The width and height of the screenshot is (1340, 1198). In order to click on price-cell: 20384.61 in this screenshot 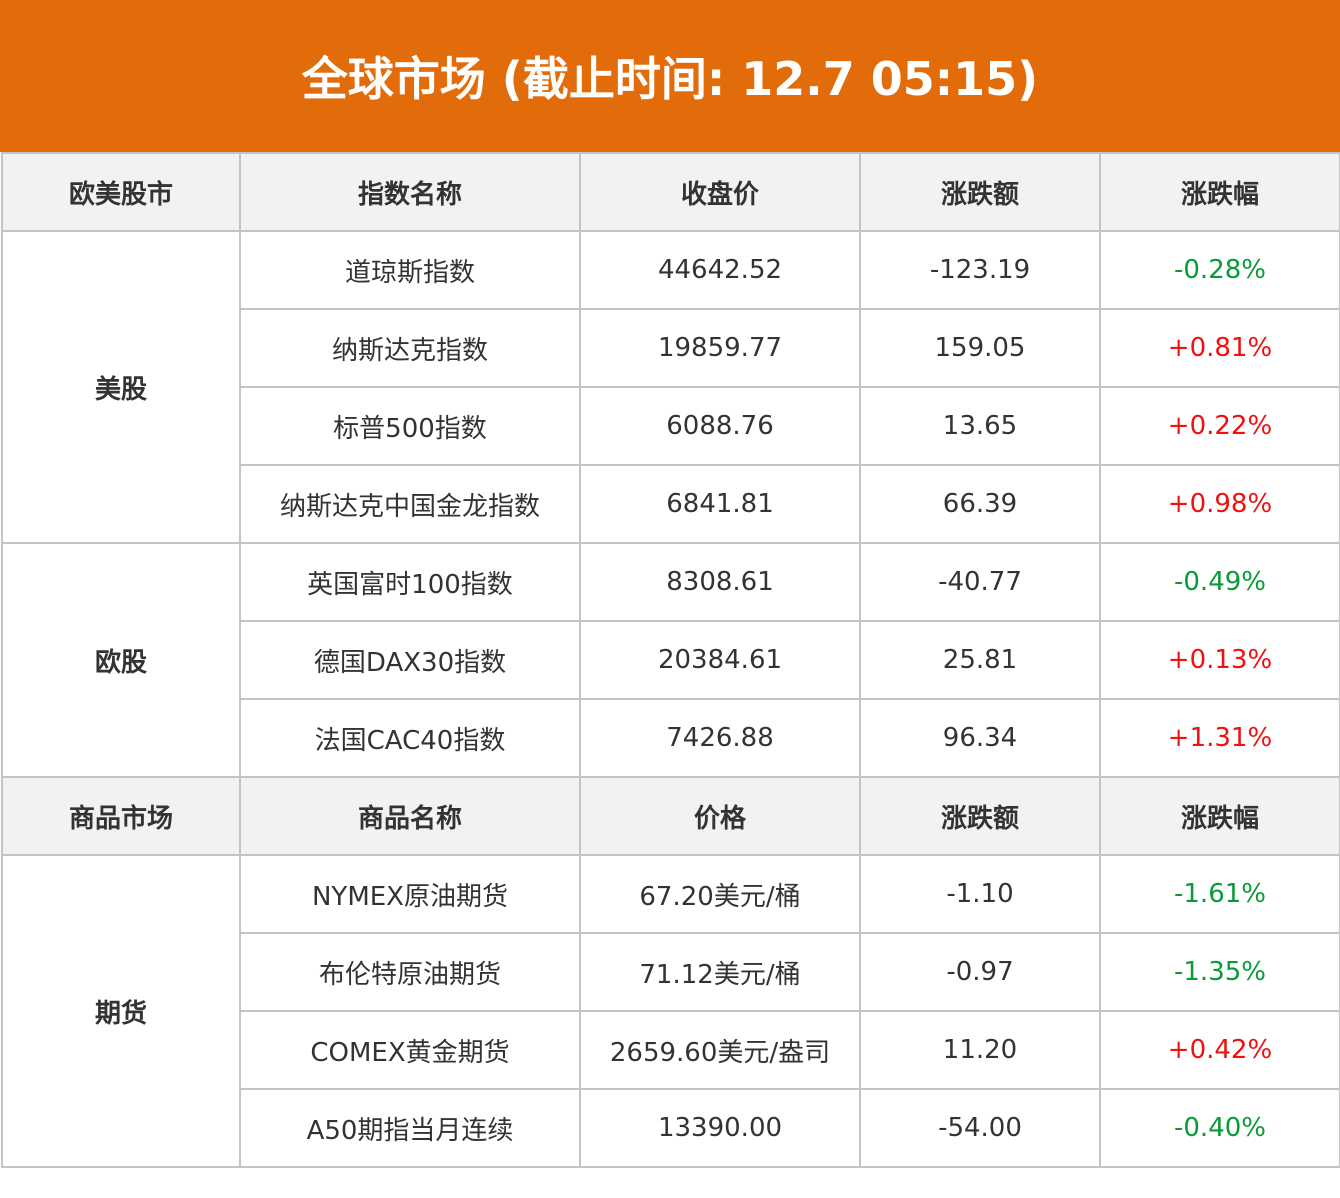, I will do `click(720, 660)`.